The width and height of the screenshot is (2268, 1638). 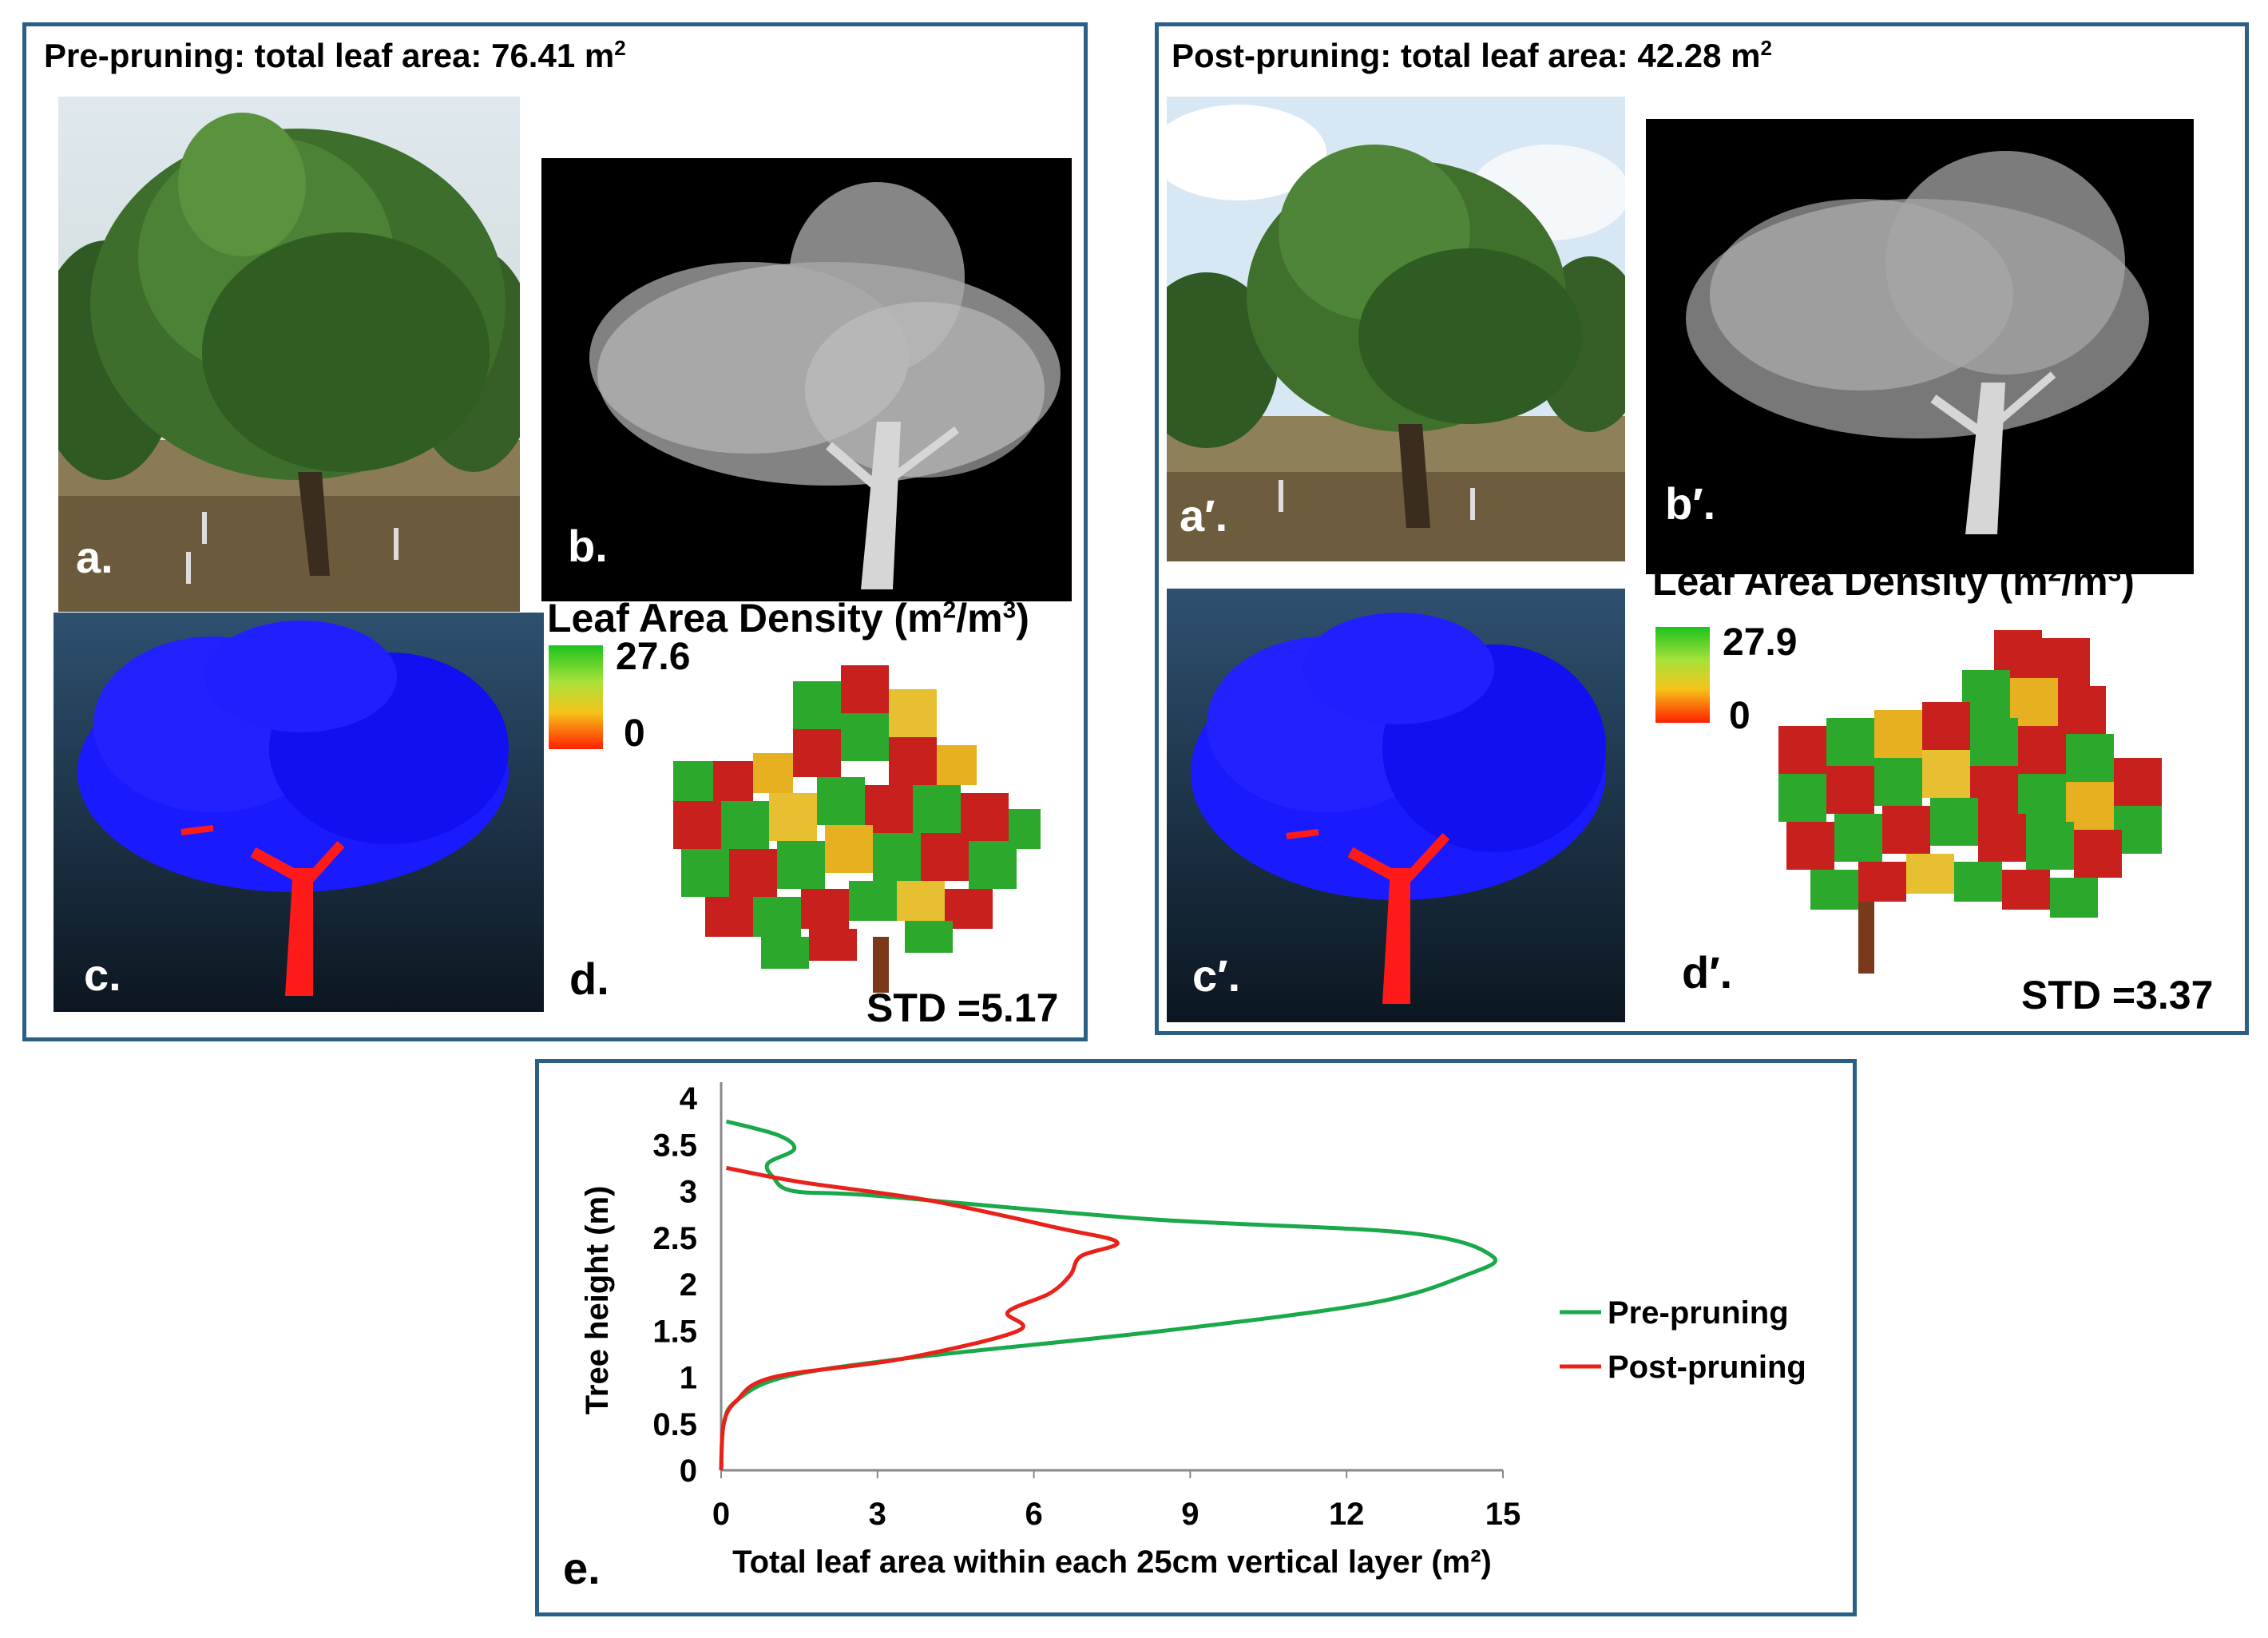 I want to click on y-tick-label: 4, so click(x=689, y=1098).